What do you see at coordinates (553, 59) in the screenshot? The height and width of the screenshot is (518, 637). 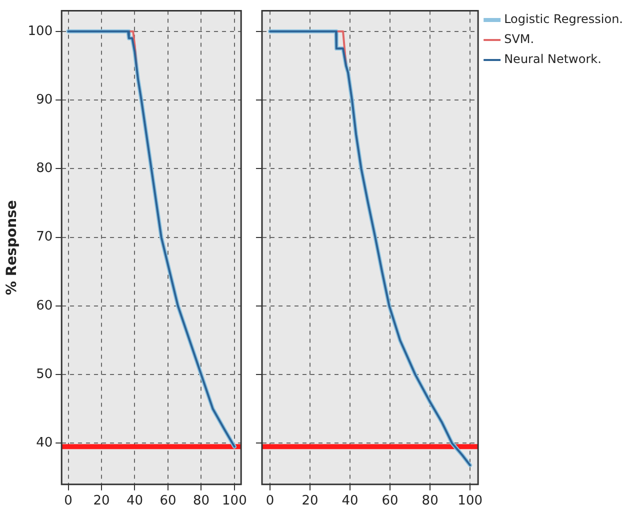 I see `legend-label: Neural Network.` at bounding box center [553, 59].